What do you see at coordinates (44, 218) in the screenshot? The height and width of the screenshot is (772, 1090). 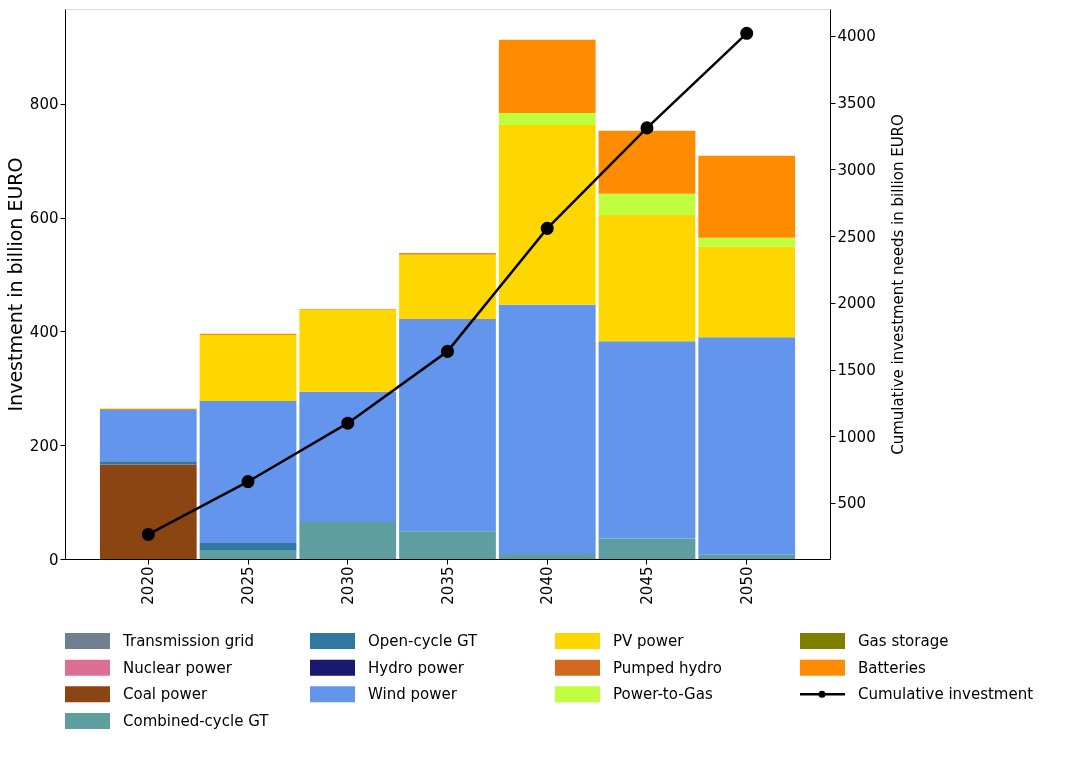 I see `y-tick-label: 600` at bounding box center [44, 218].